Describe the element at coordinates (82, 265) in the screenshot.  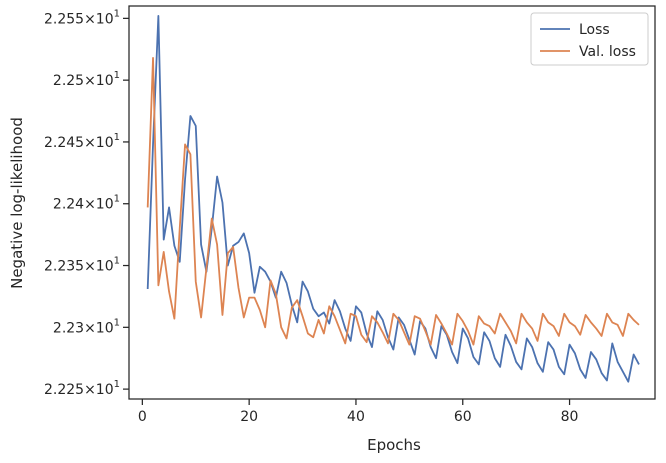
I see `y-tick-label: 2.235×10¹` at that location.